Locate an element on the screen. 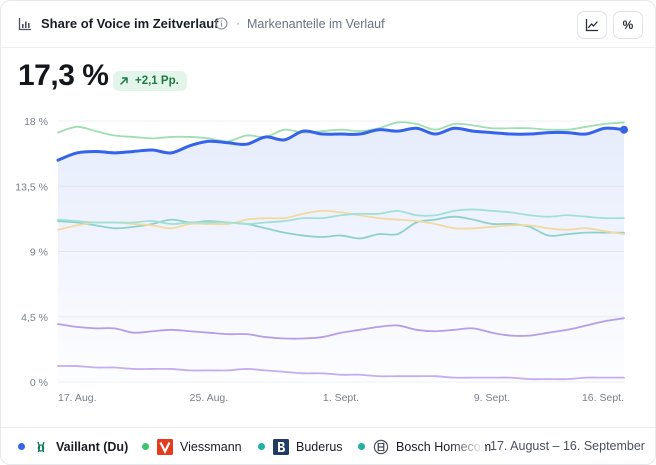 The height and width of the screenshot is (465, 656). bar-chart-icon is located at coordinates (24, 24).